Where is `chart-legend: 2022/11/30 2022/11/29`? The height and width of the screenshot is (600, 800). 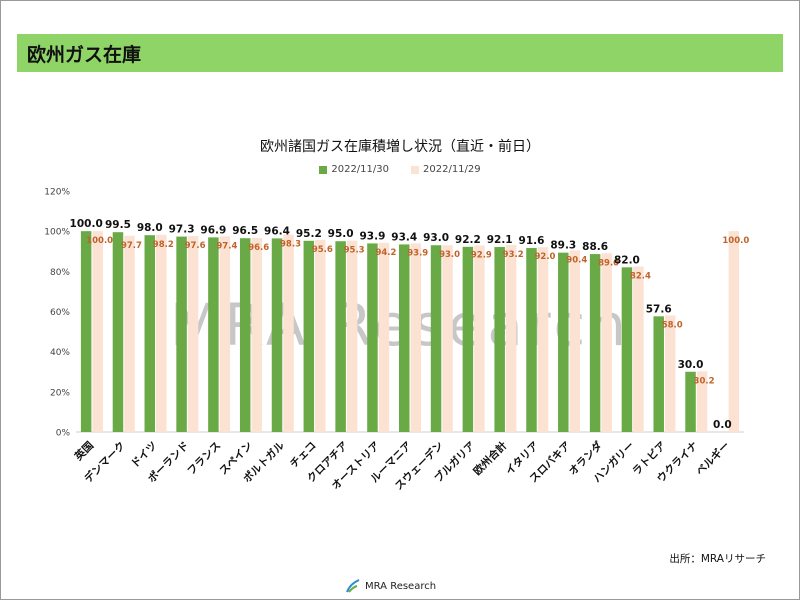
chart-legend: 2022/11/30 2022/11/29 is located at coordinates (400, 169).